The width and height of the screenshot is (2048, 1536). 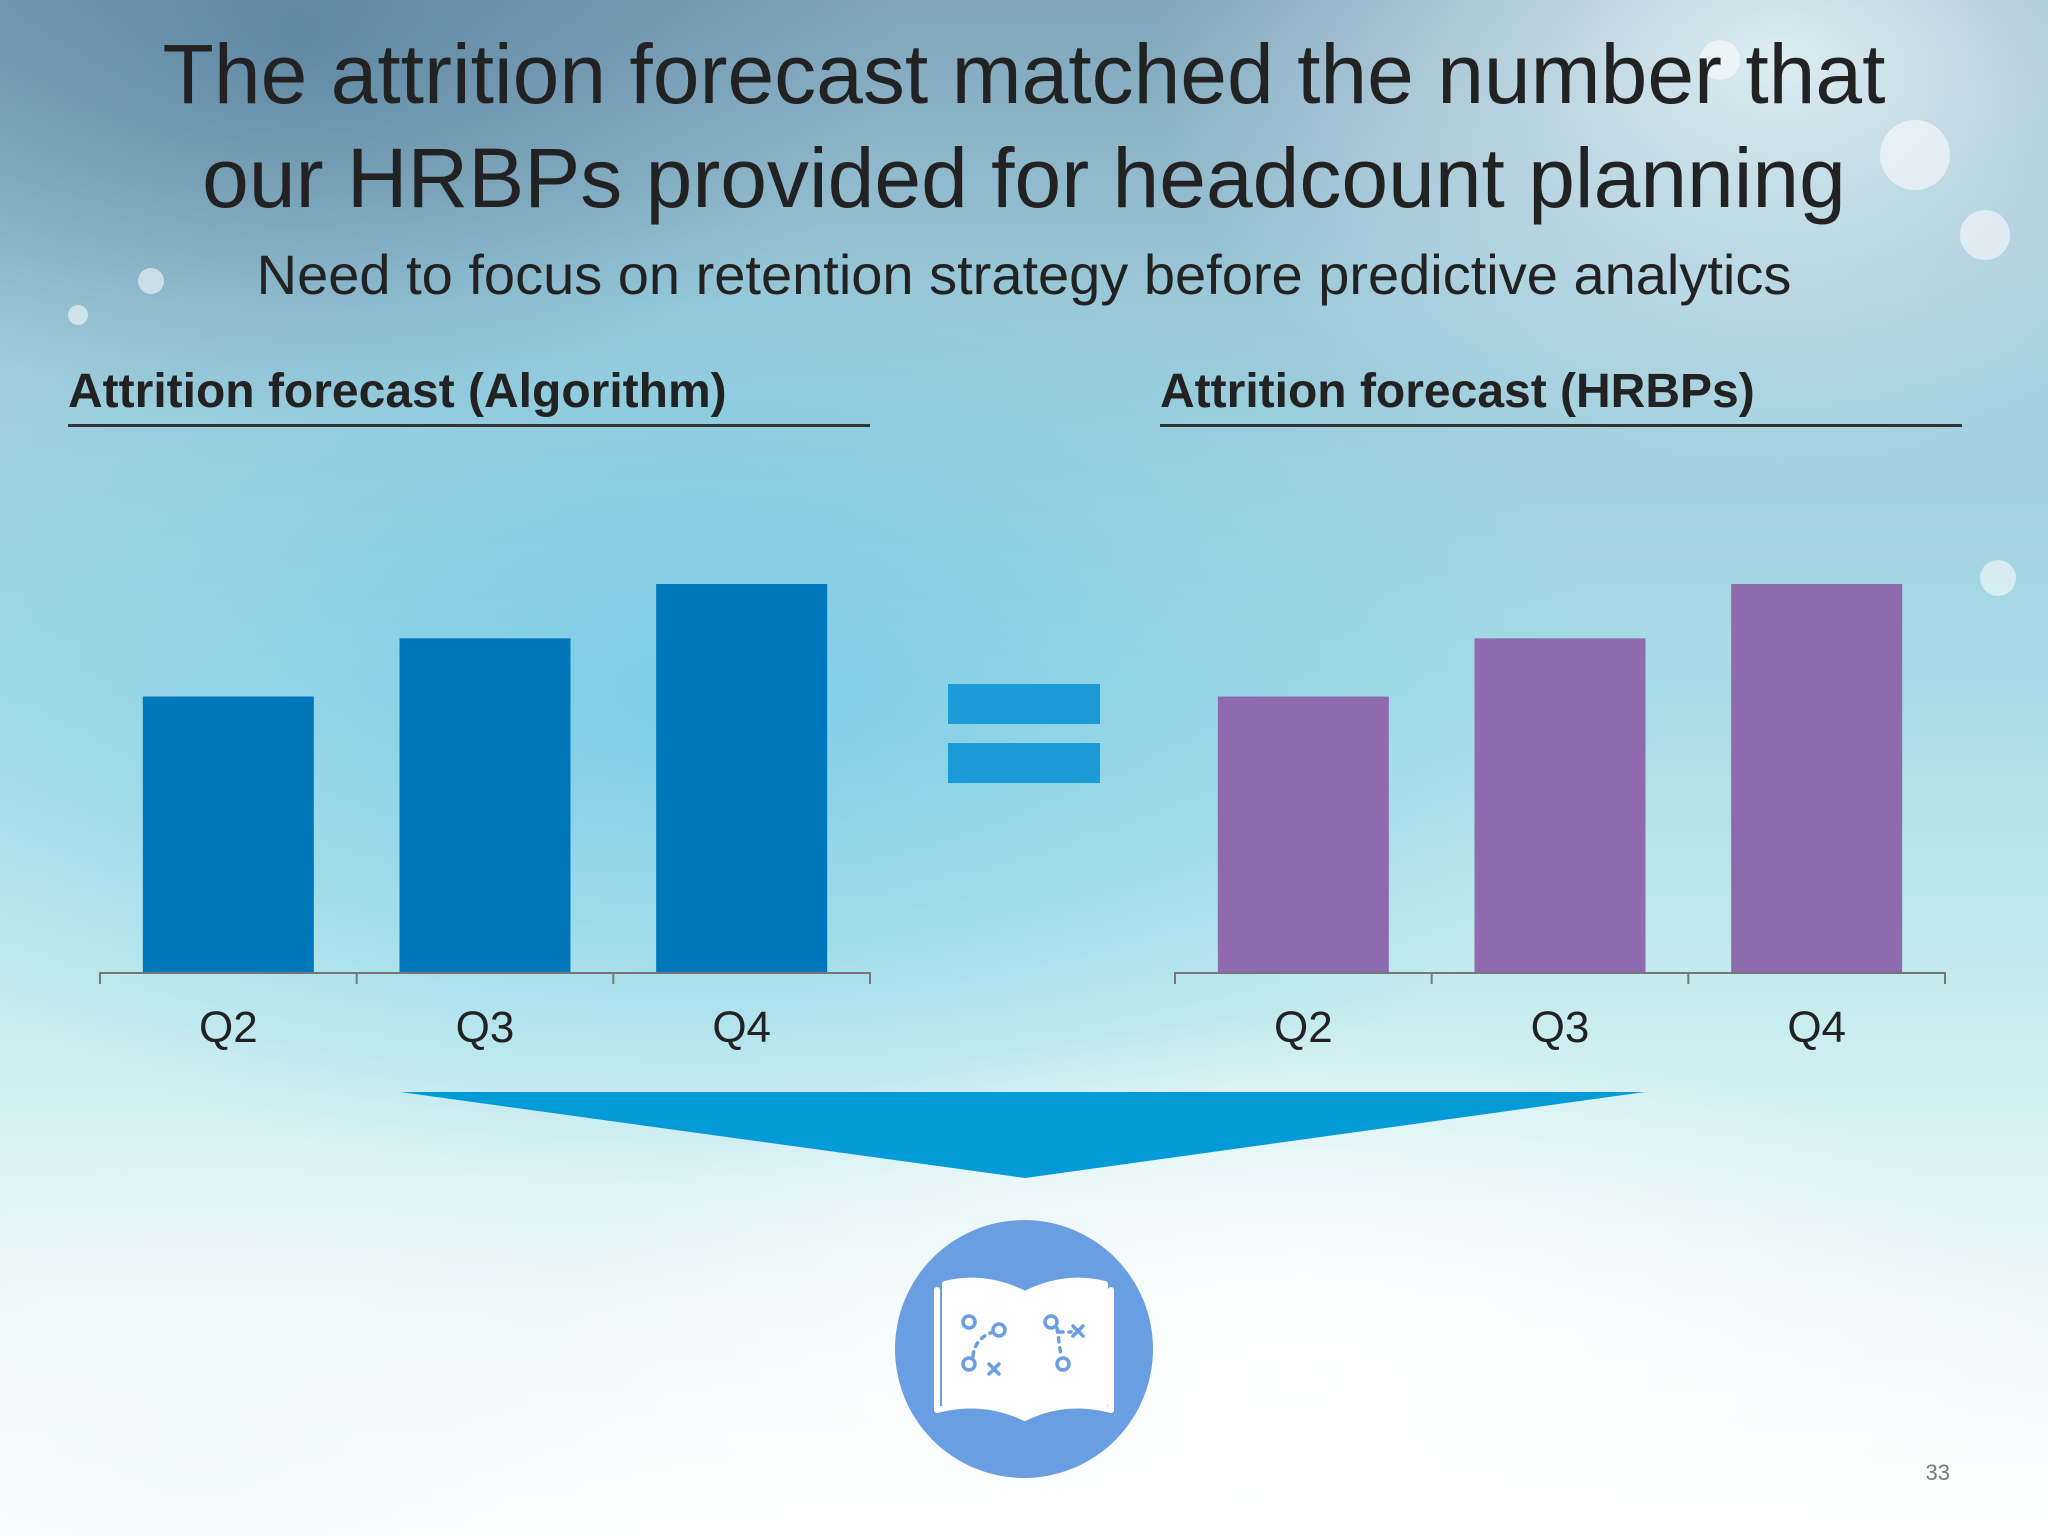 What do you see at coordinates (1303, 1027) in the screenshot?
I see `hrbp-tick-label-q2: Q2` at bounding box center [1303, 1027].